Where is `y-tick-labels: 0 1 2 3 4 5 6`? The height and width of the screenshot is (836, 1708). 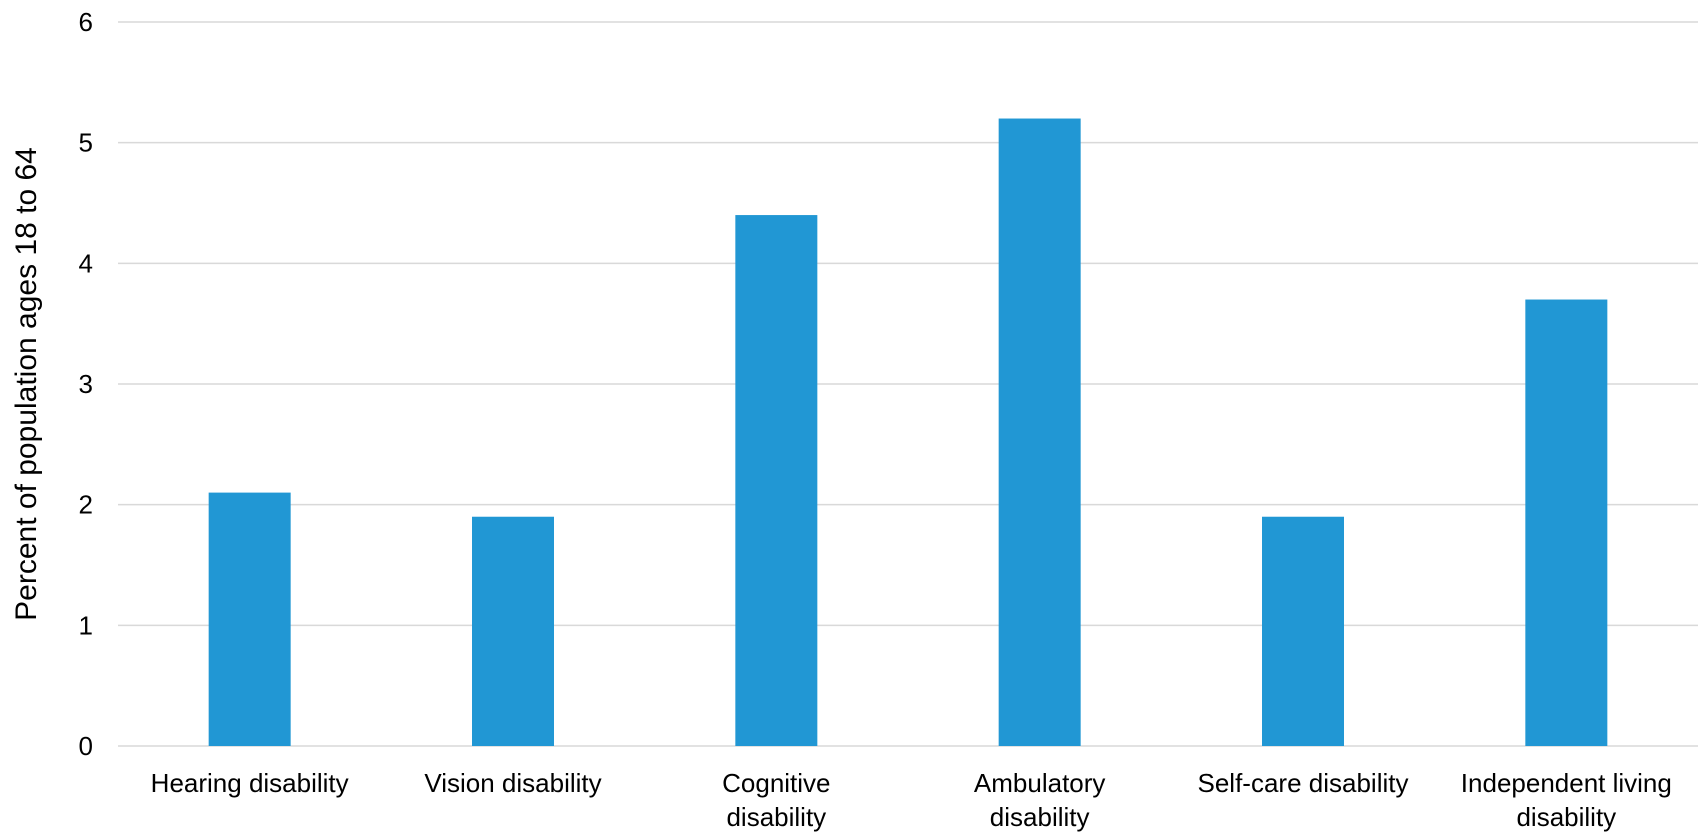
y-tick-labels: 0 1 2 3 4 5 6 is located at coordinates (86, 384).